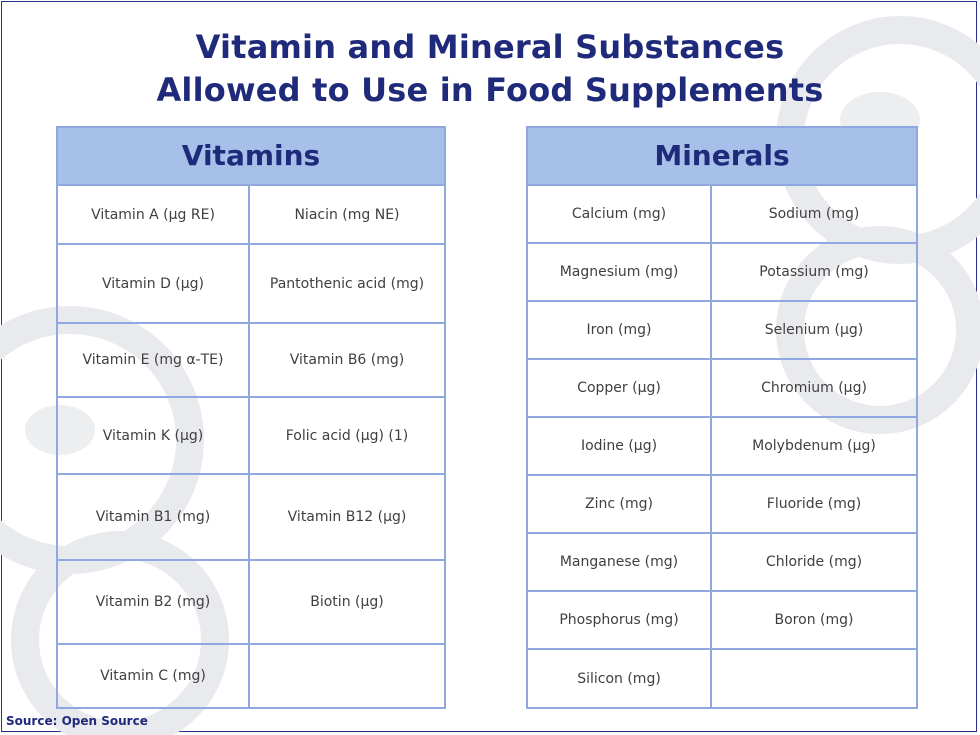 This screenshot has height=735, width=980. I want to click on table-row: Vitamin A (µg RE) Niacin (mg NE), so click(251, 214).